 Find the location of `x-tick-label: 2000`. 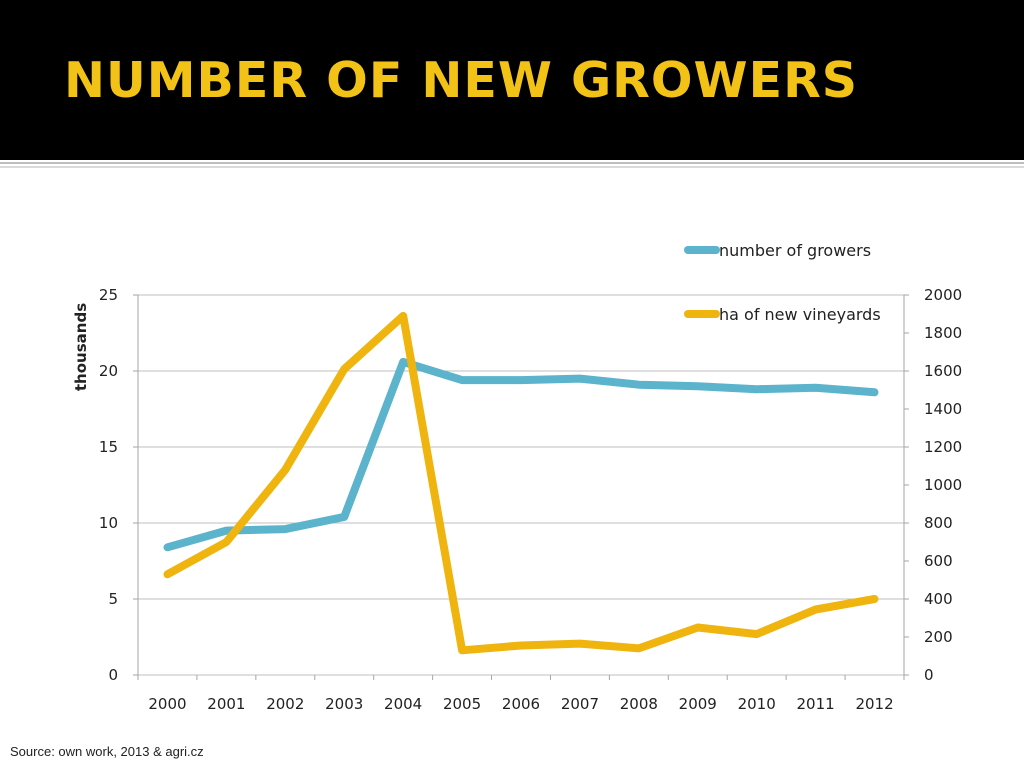

x-tick-label: 2000 is located at coordinates (167, 704).